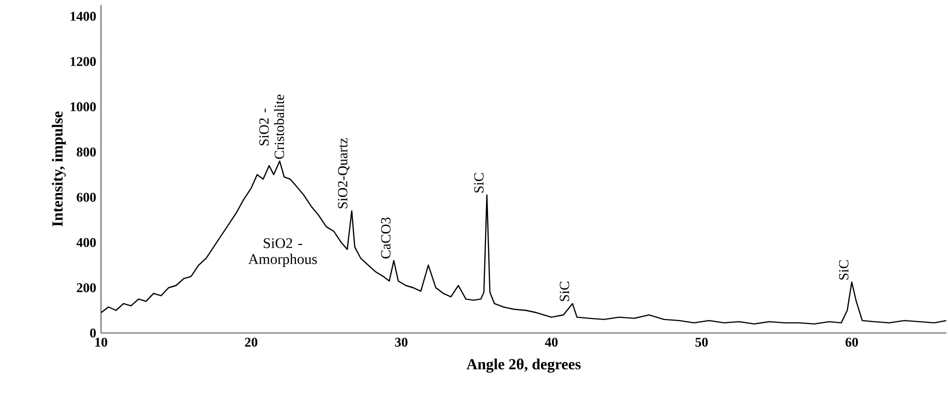  What do you see at coordinates (86, 197) in the screenshot?
I see `y-tick-label: 600` at bounding box center [86, 197].